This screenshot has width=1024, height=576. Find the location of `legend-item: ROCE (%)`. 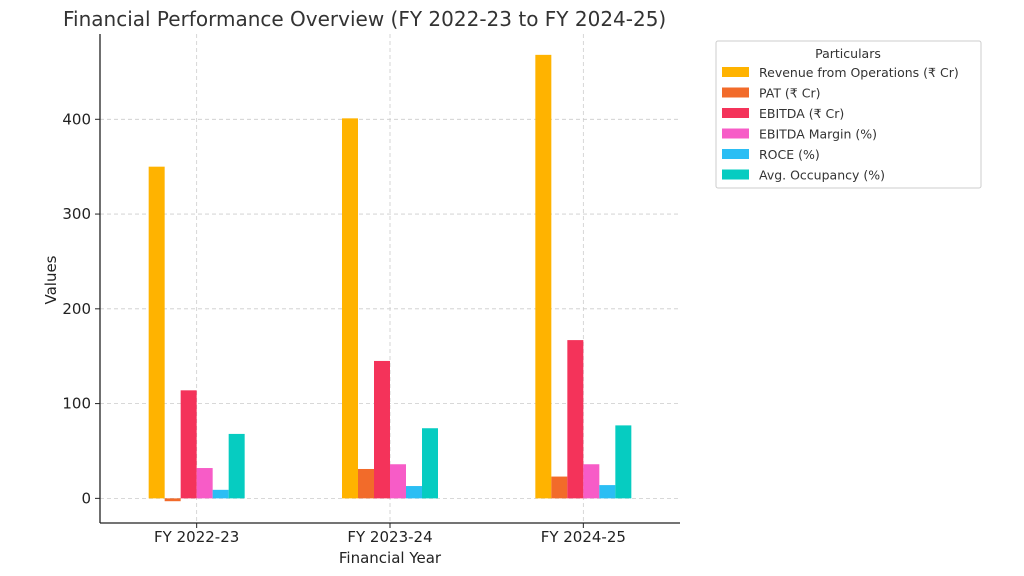

legend-item: ROCE (%) is located at coordinates (771, 154).